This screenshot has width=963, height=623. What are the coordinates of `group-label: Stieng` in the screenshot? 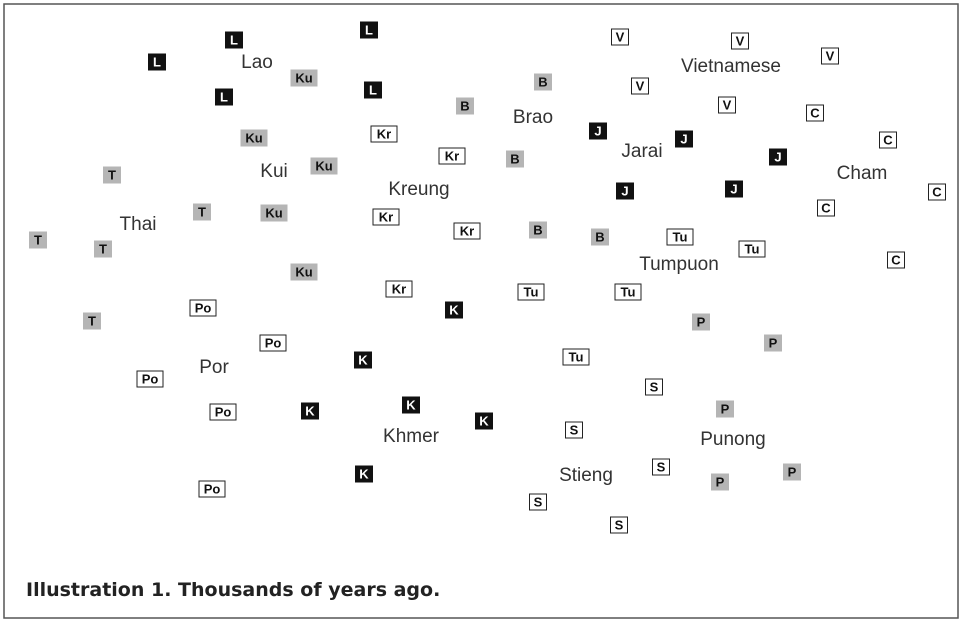 It's located at (586, 475).